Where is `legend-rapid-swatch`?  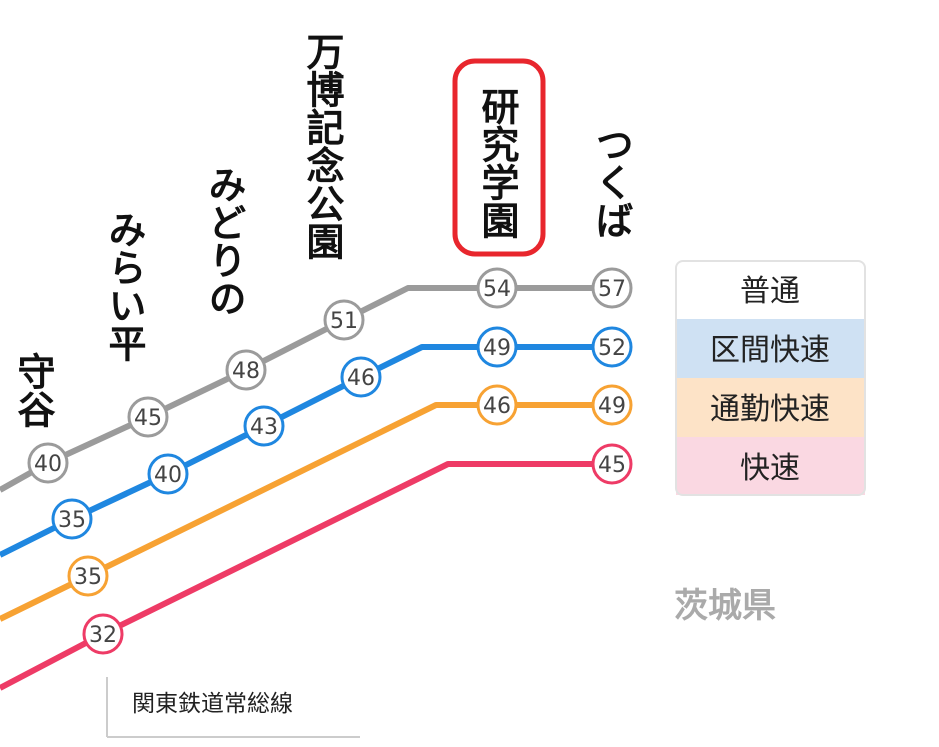
legend-rapid-swatch is located at coordinates (770, 466).